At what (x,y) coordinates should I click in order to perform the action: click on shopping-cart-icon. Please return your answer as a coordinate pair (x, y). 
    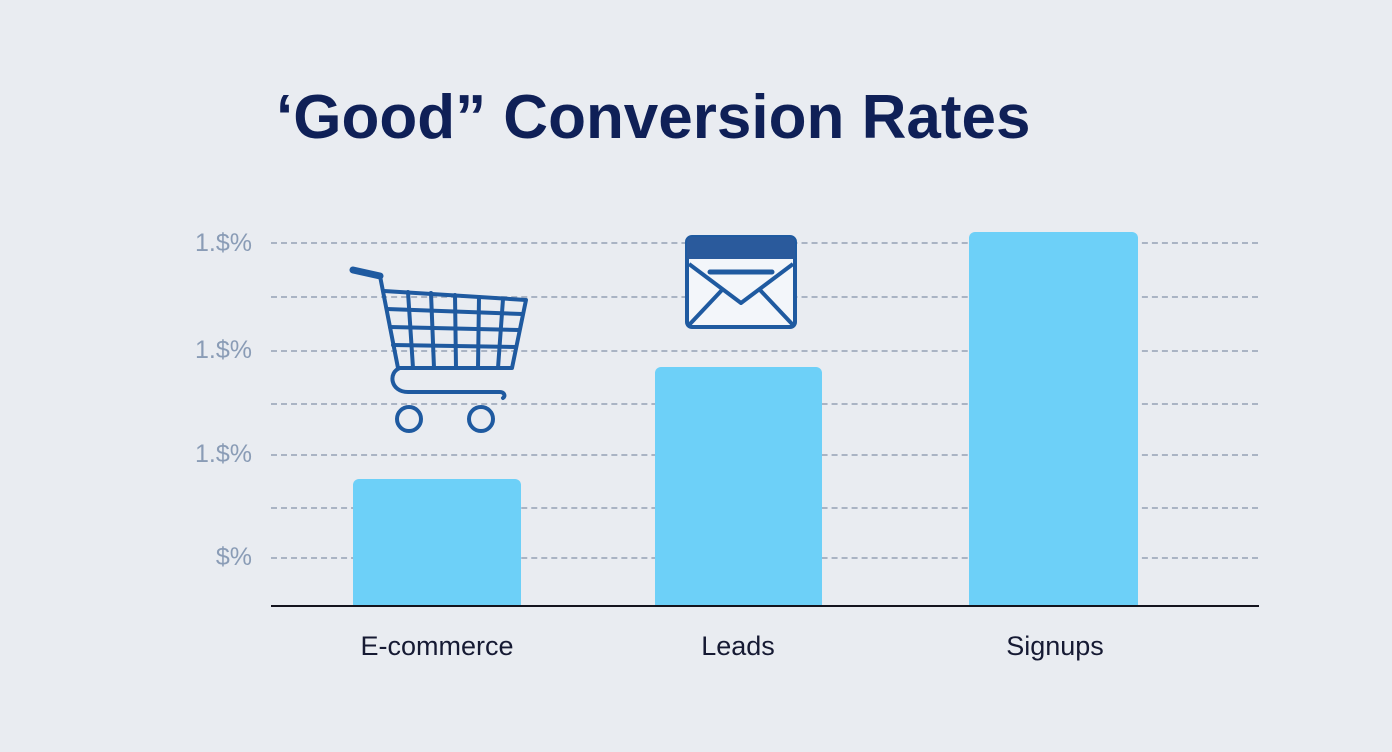
    Looking at the image, I should click on (438, 349).